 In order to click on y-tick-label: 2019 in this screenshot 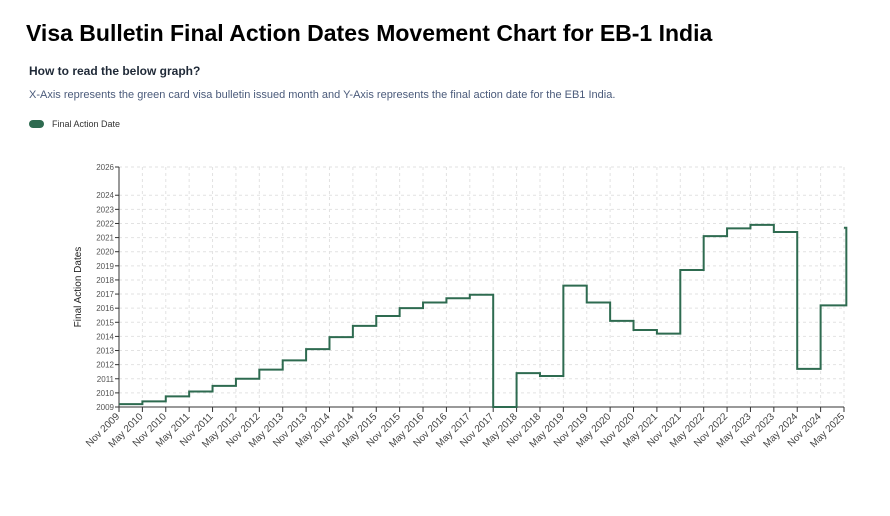, I will do `click(105, 266)`.